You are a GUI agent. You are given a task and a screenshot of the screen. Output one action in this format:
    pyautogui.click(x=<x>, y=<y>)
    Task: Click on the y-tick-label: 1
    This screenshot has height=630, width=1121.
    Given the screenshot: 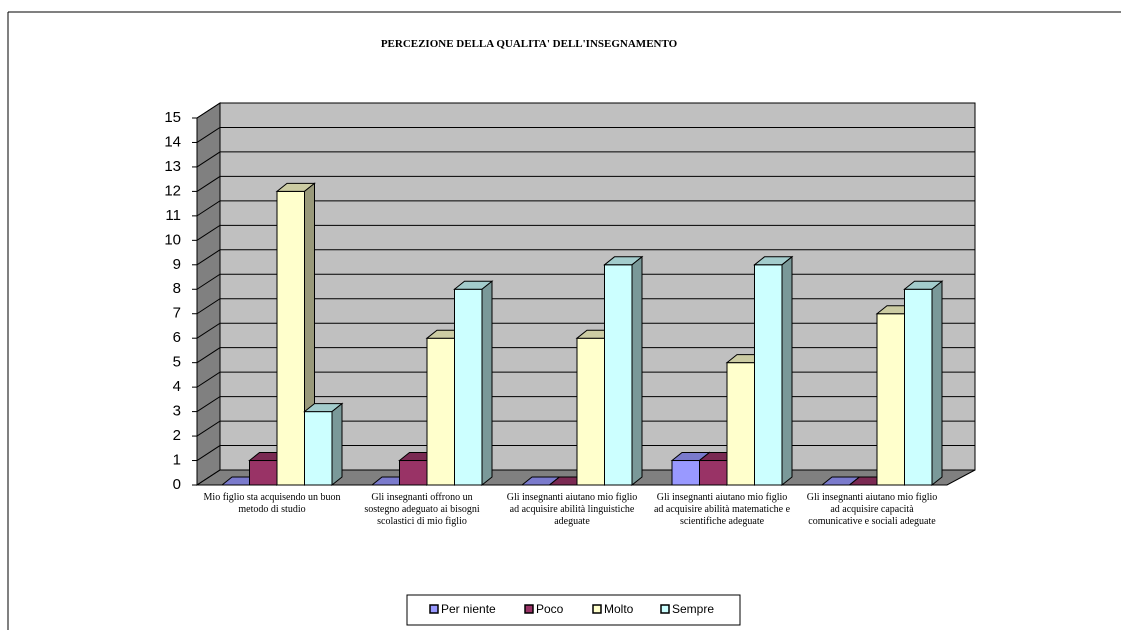 What is the action you would take?
    pyautogui.click(x=177, y=460)
    